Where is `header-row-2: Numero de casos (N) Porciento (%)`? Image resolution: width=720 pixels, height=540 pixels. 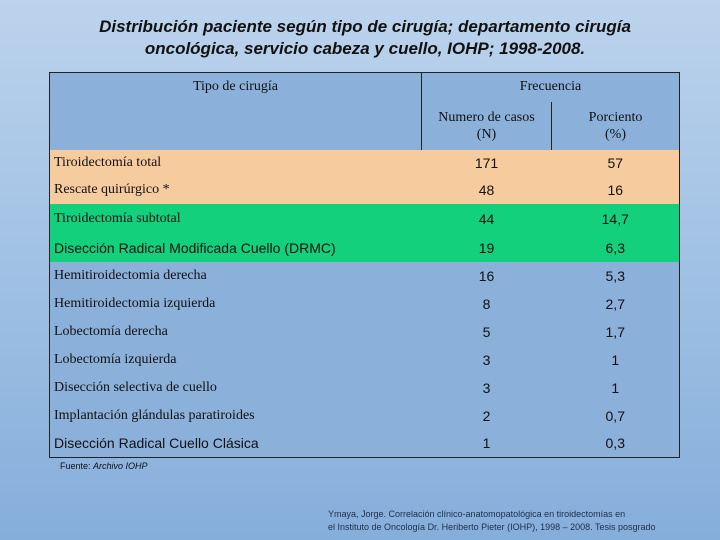 header-row-2: Numero de casos (N) Porciento (%) is located at coordinates (365, 125).